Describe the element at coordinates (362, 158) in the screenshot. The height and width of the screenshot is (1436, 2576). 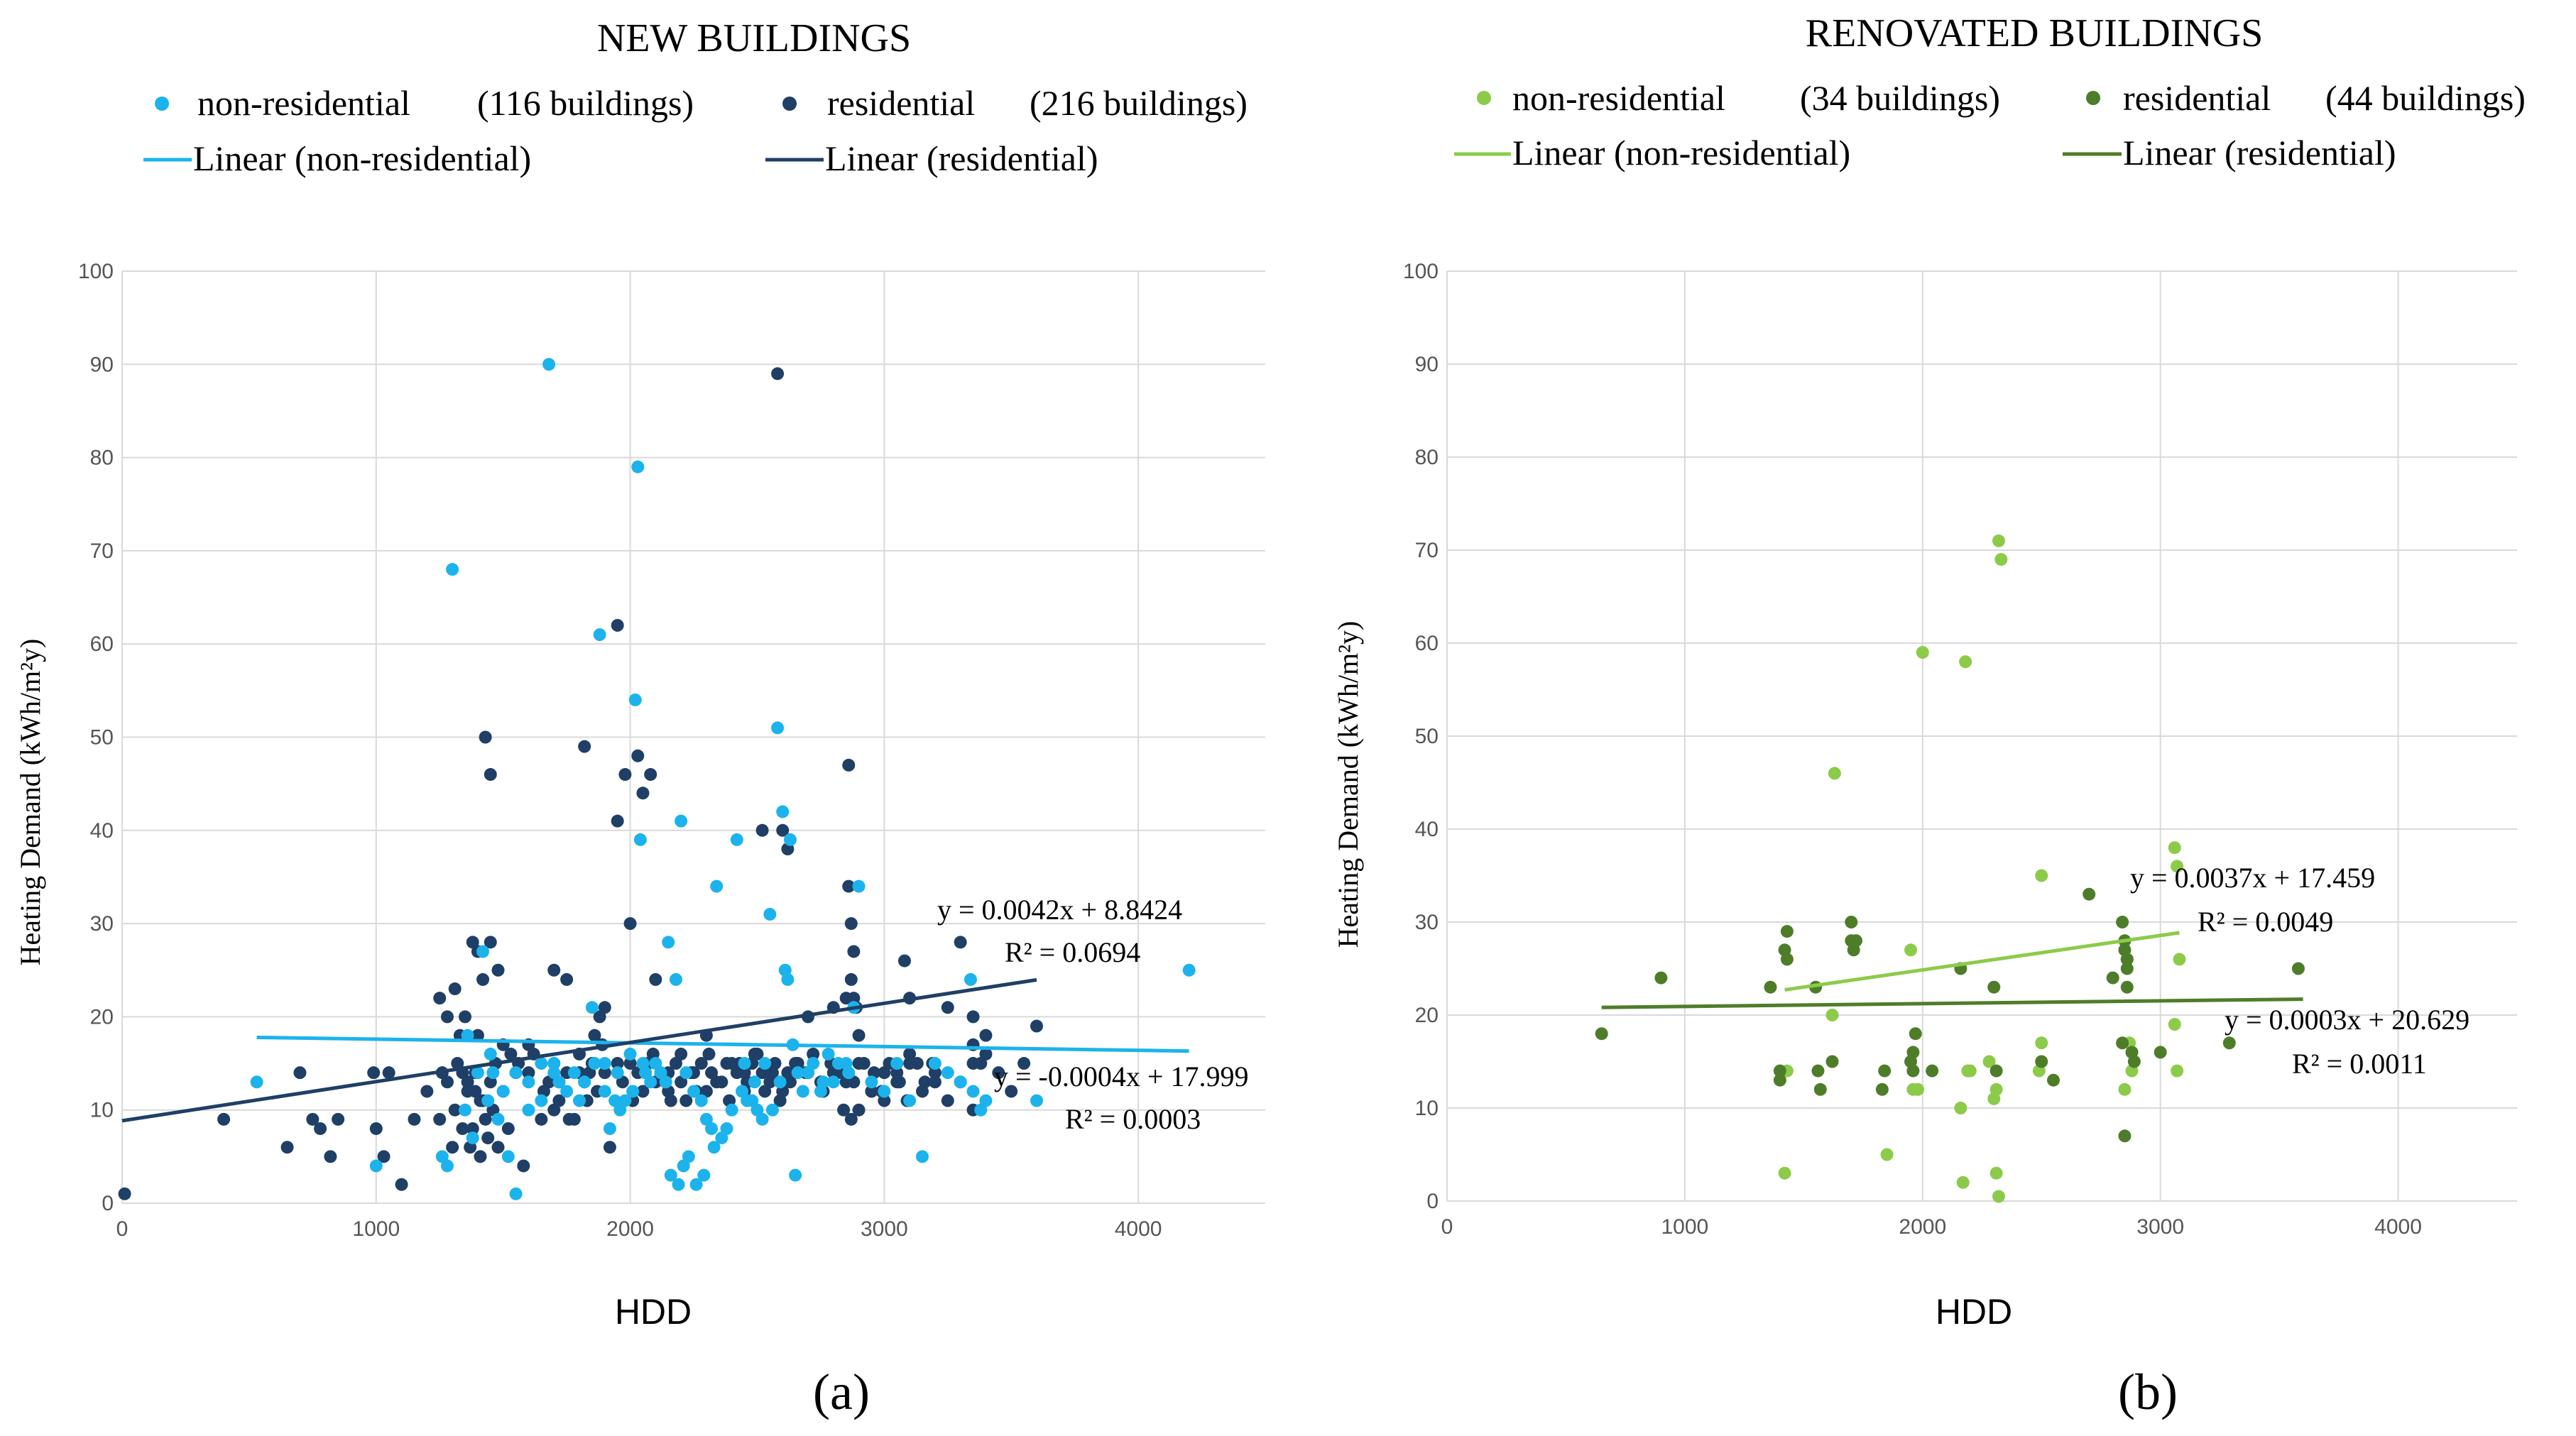
I see `legend-a-nonres-trend-label: Linear (non-residential)` at that location.